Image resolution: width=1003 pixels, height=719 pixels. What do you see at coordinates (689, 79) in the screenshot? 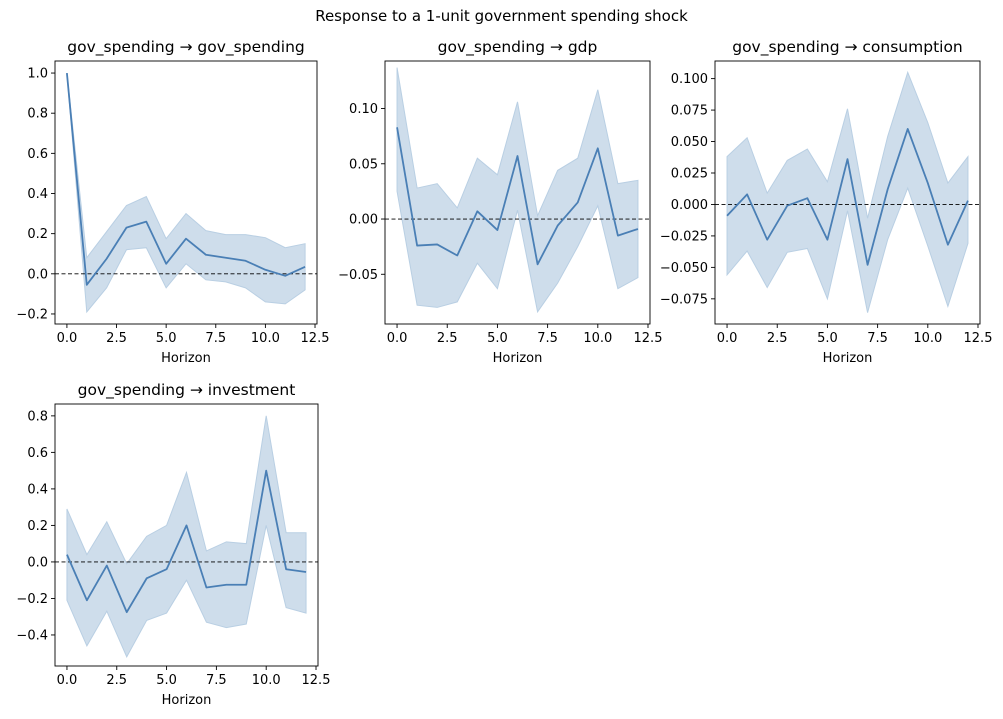
I see `y-tick-label: 0.100` at bounding box center [689, 79].